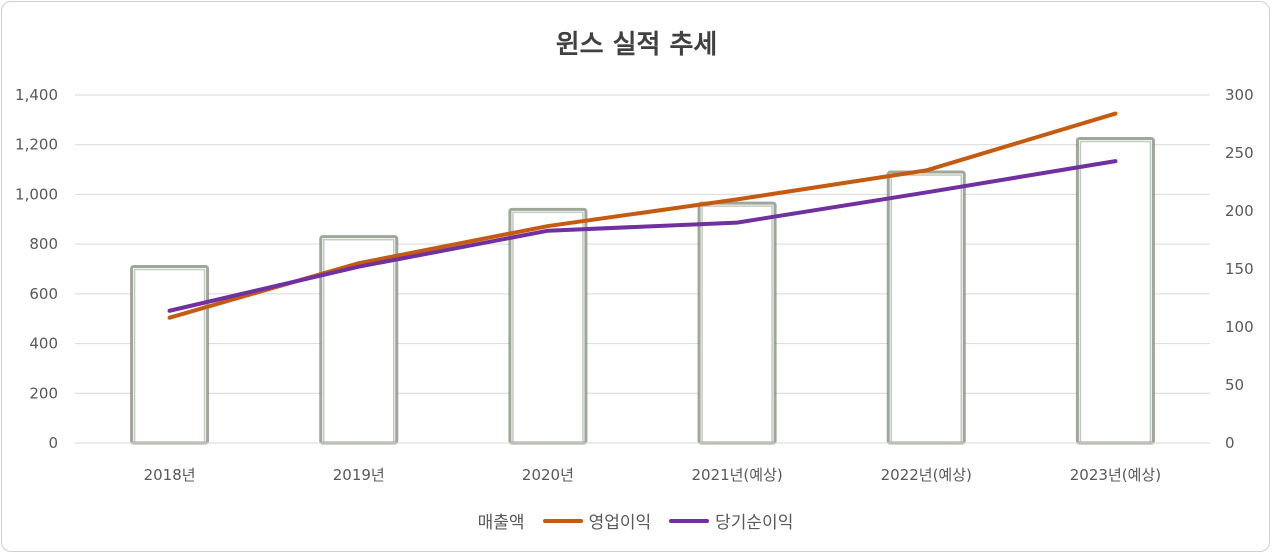  I want to click on y-left-tick-label: 400, so click(43, 344).